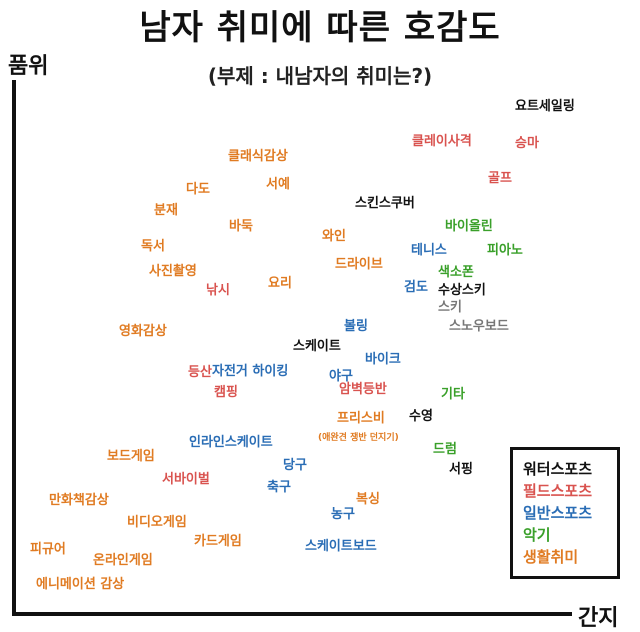 The image size is (640, 632). I want to click on hobby-label: 캠핑, so click(226, 392).